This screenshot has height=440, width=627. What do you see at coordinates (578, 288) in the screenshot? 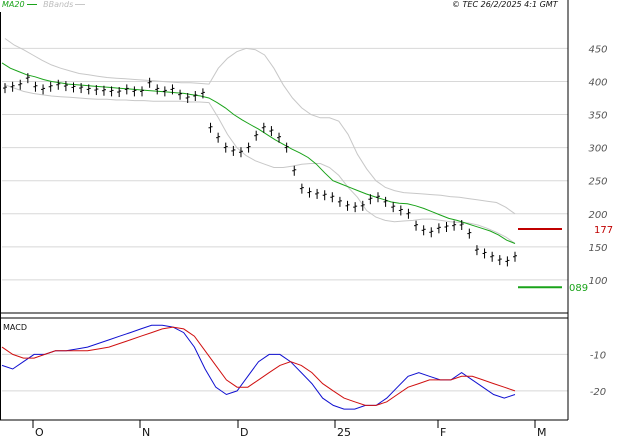
I see `support-label: 089` at bounding box center [578, 288].